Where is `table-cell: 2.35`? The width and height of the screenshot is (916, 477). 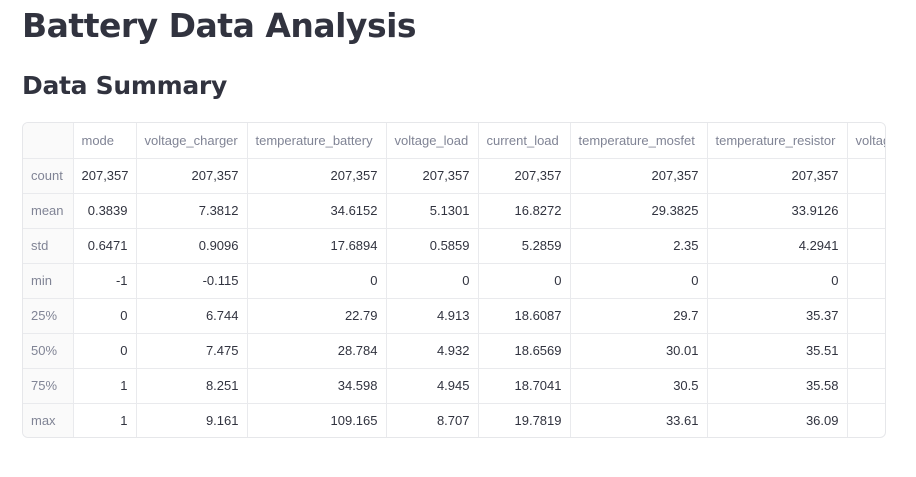
table-cell: 2.35 is located at coordinates (639, 246).